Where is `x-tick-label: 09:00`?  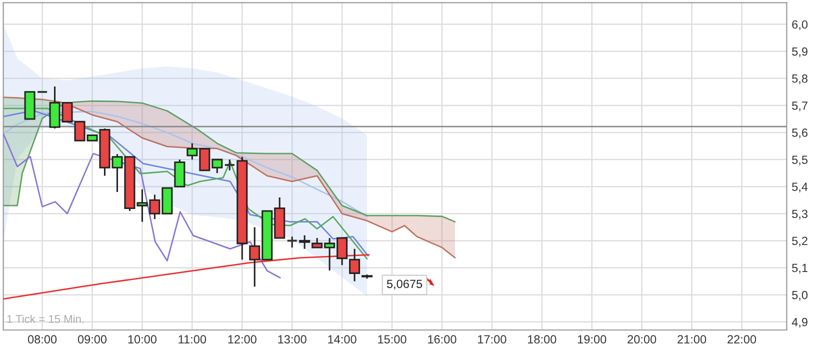
x-tick-label: 09:00 is located at coordinates (92, 339).